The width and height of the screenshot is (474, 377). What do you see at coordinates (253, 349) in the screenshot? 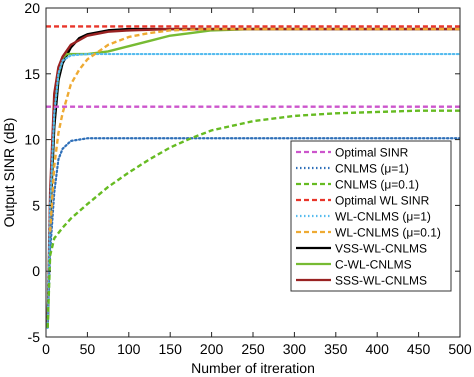
I see `x-tick-label: 250` at bounding box center [253, 349].